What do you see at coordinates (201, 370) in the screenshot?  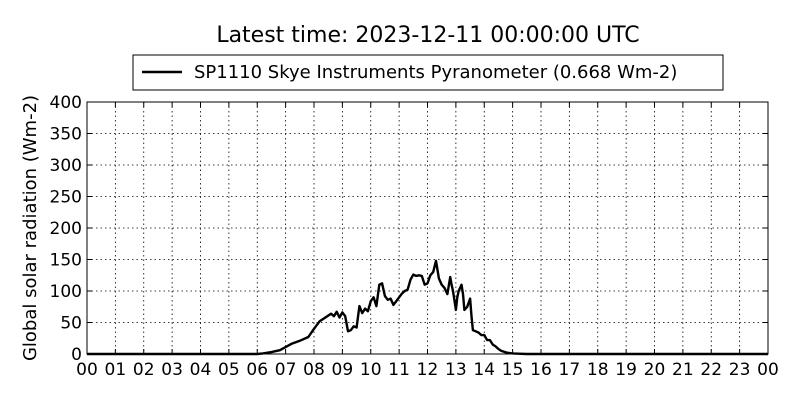 I see `x-tick-label: 04` at bounding box center [201, 370].